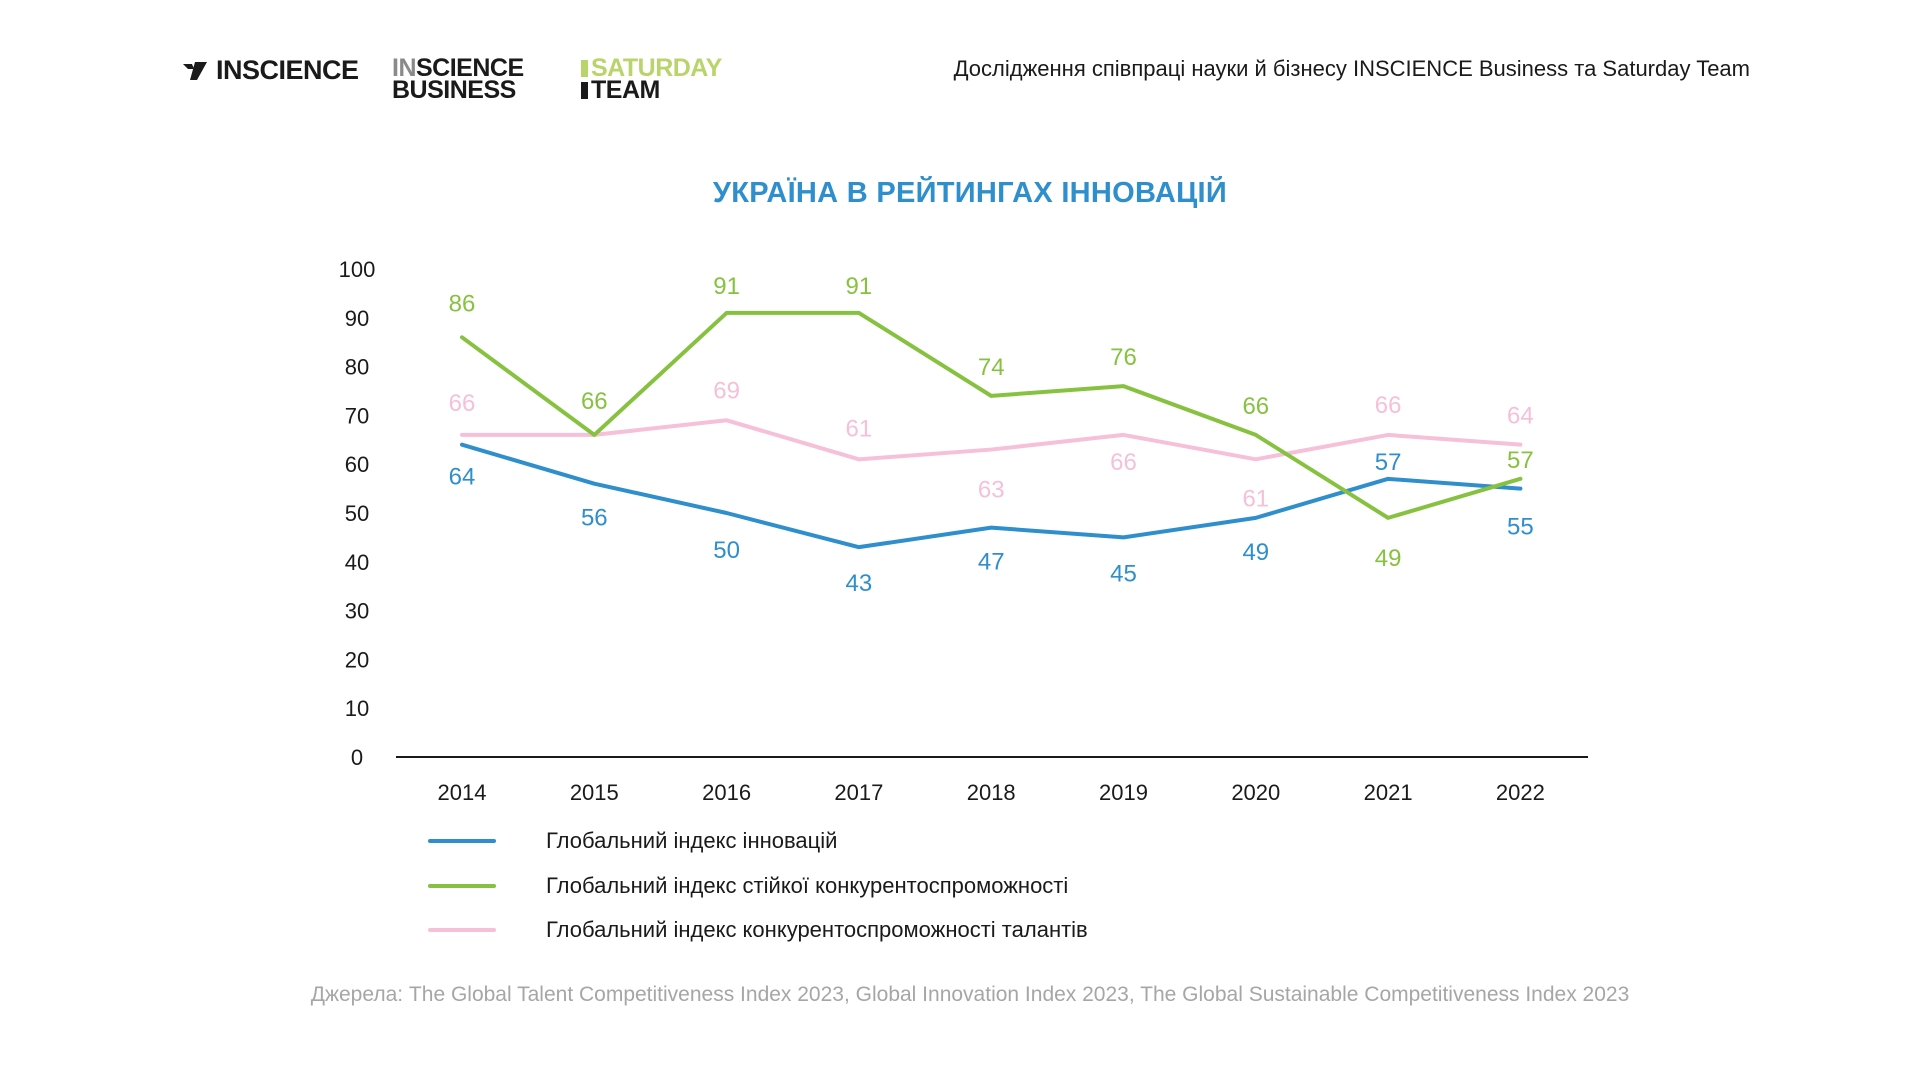 This screenshot has width=1920, height=1080. I want to click on data-label-1: 86, so click(462, 303).